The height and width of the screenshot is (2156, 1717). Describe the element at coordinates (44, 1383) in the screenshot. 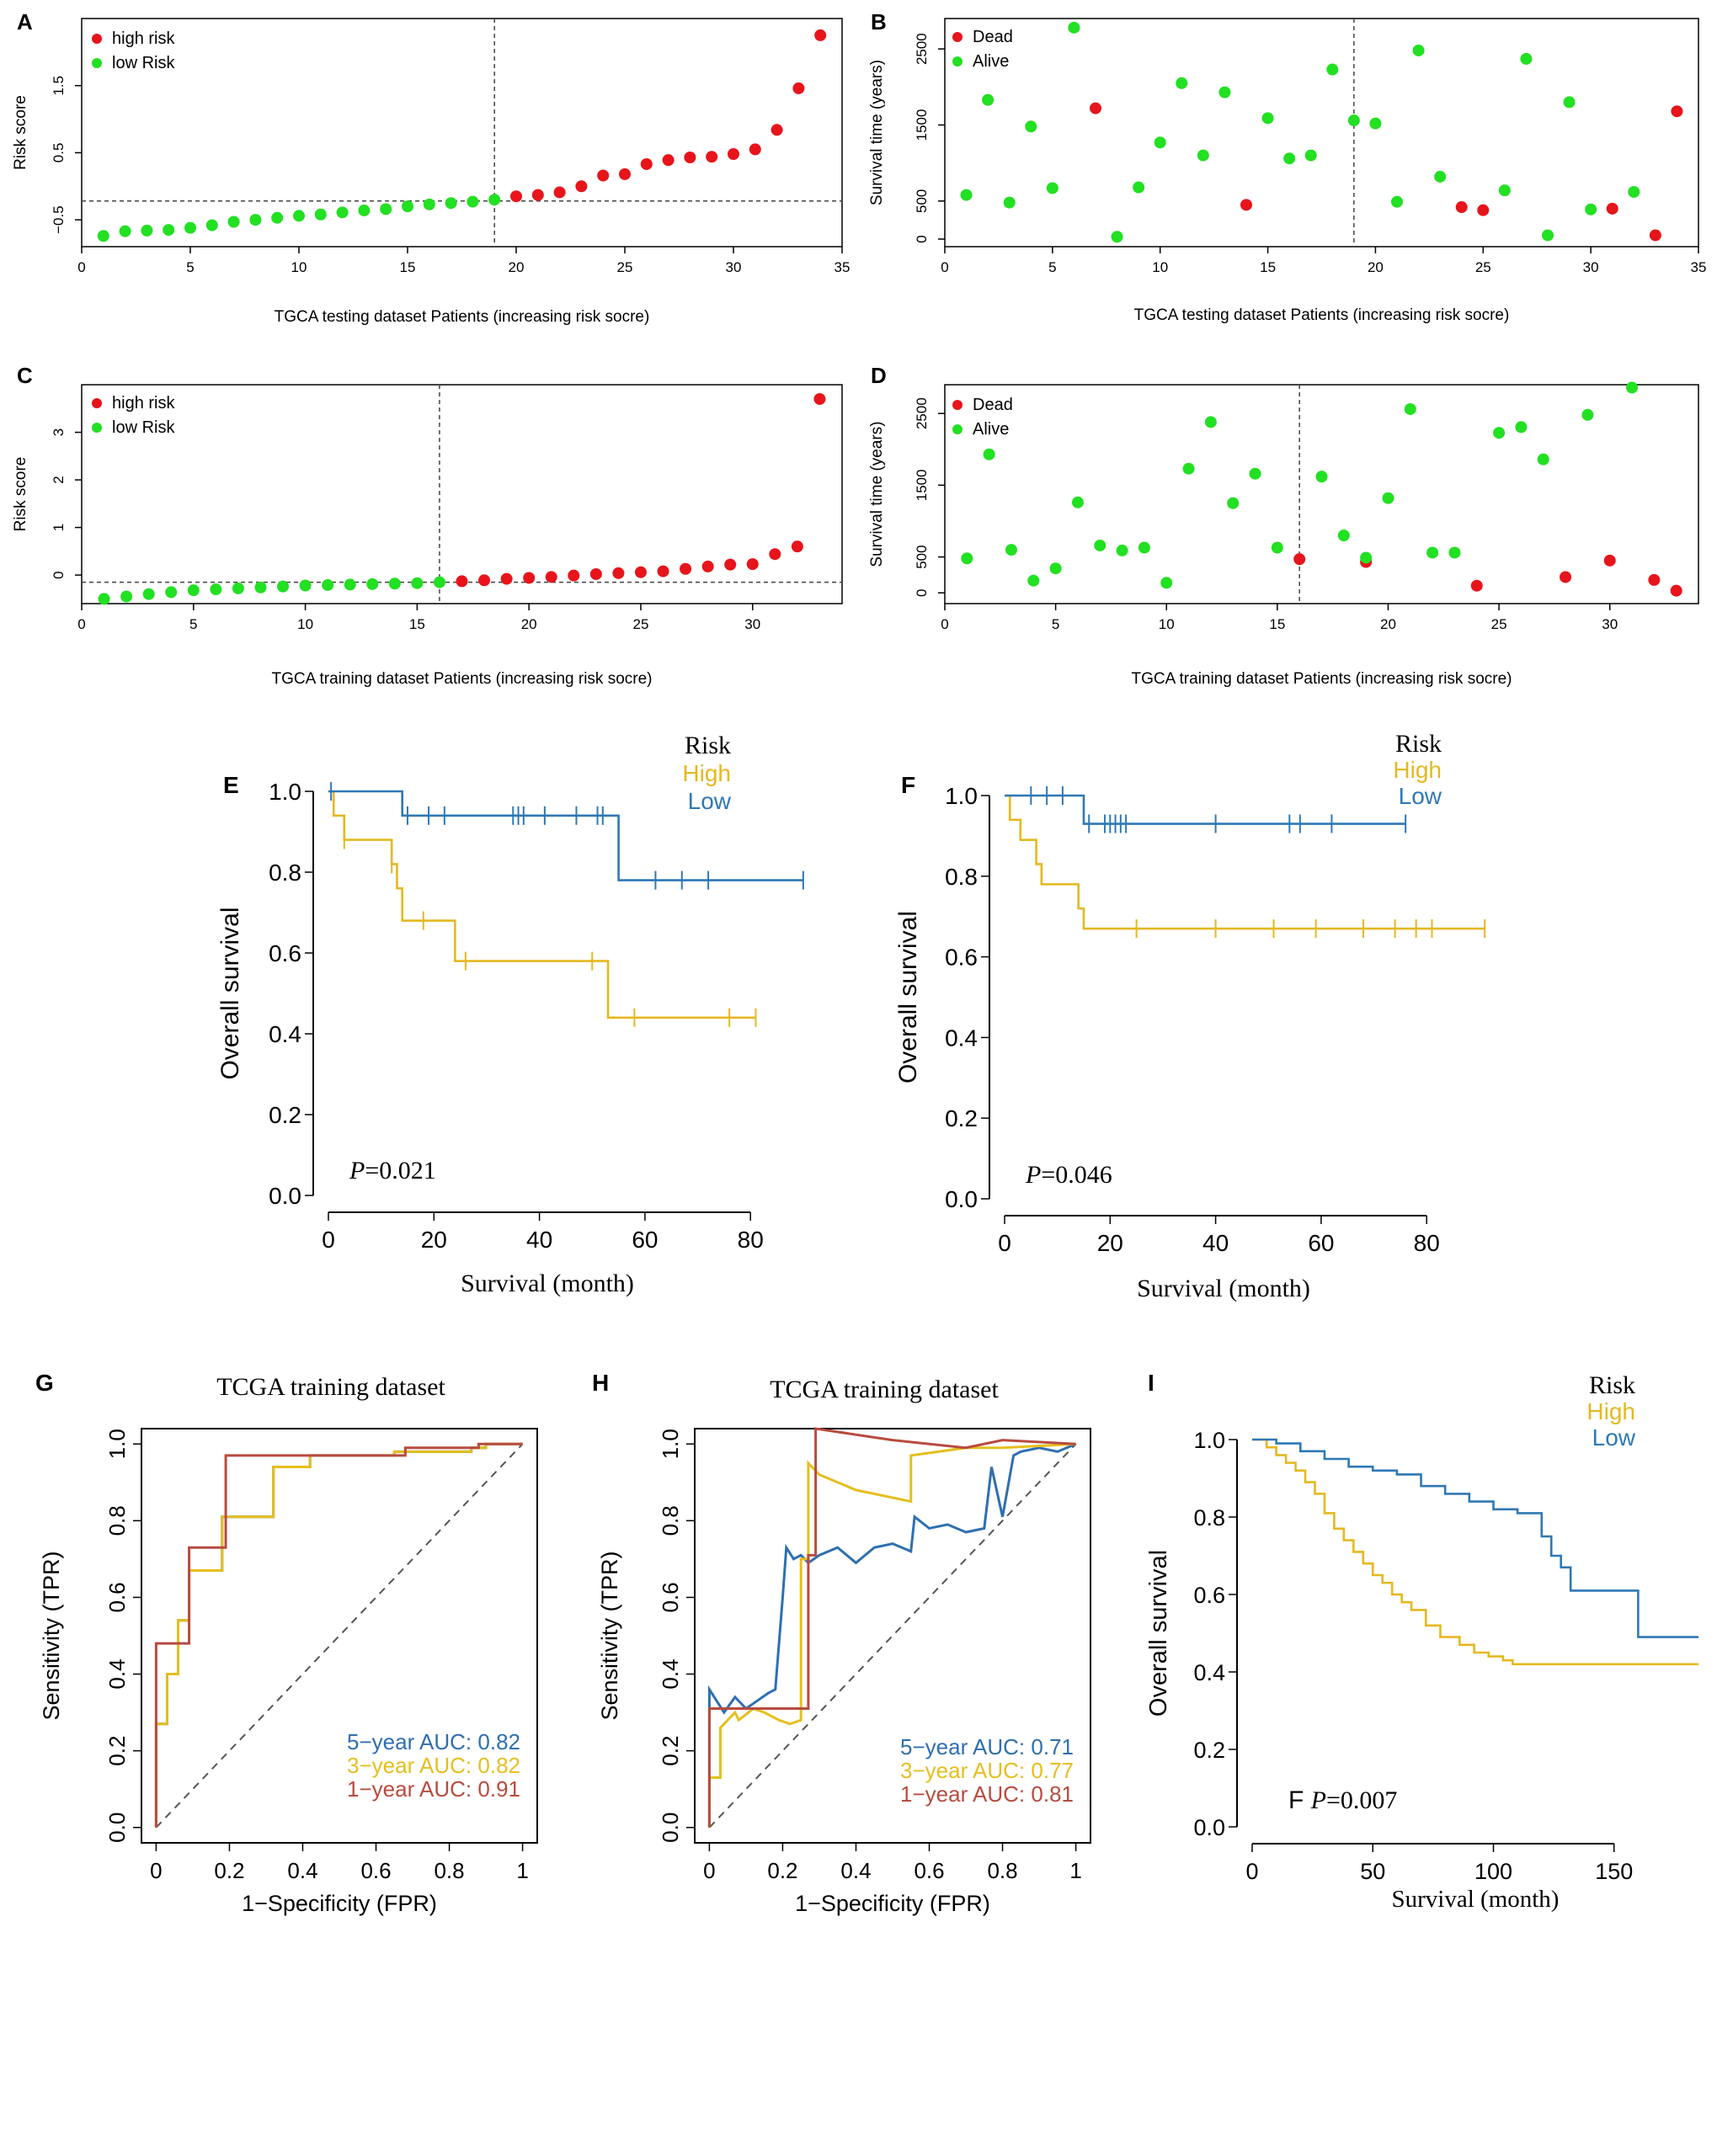

I see `panel-letter: G` at that location.